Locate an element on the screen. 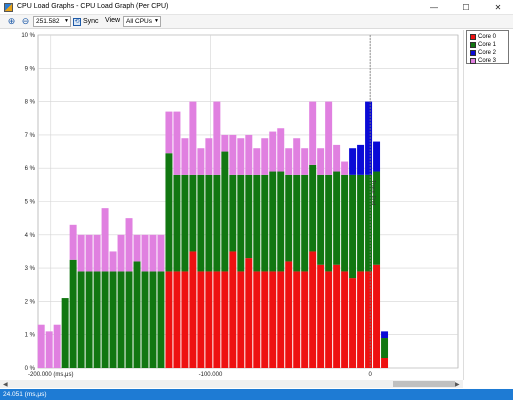  splitter is located at coordinates (463, 205).